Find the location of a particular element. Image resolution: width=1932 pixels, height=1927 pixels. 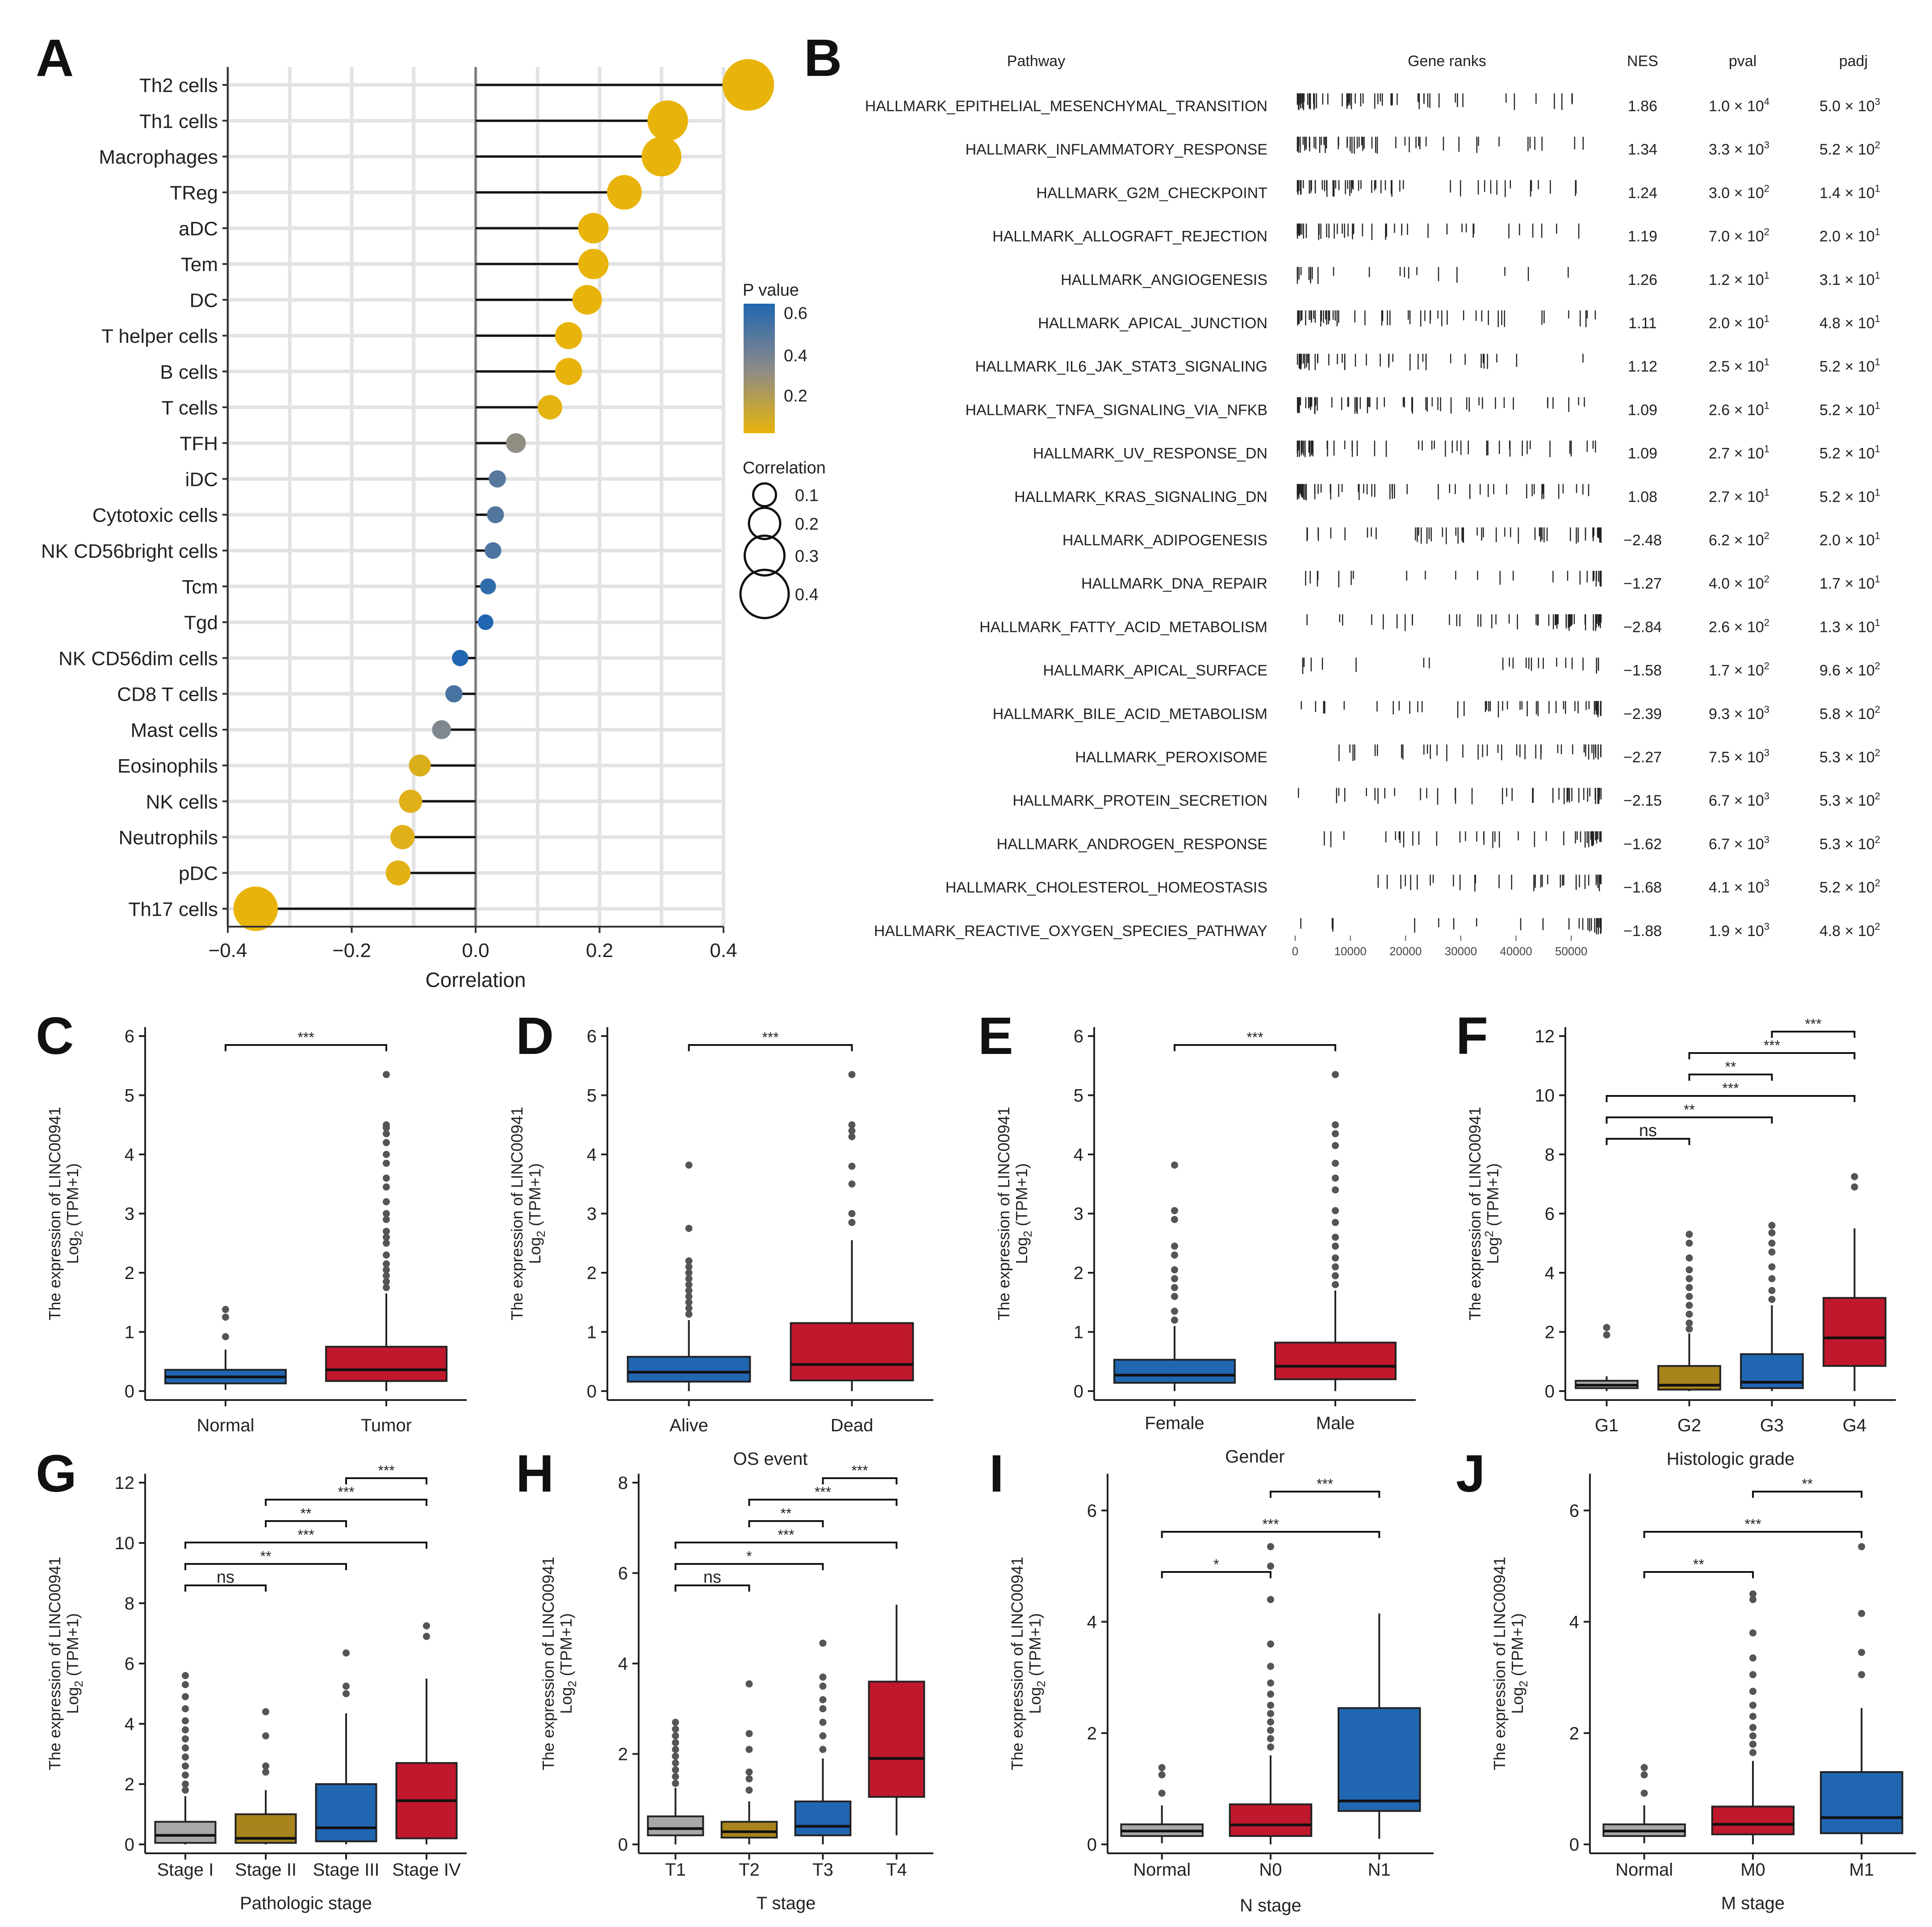

significance-bracket: *** is located at coordinates (1255, 1040).